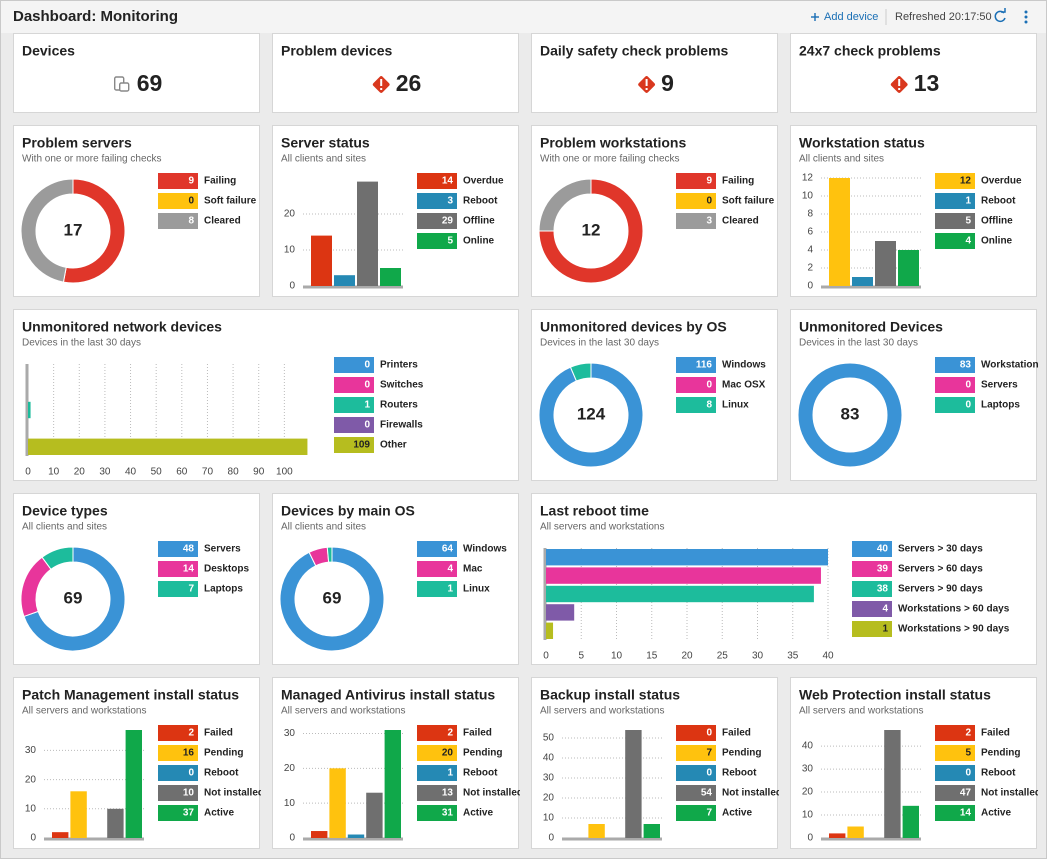 This screenshot has width=1047, height=859. Describe the element at coordinates (189, 813) in the screenshot. I see `legend-value: 37` at that location.